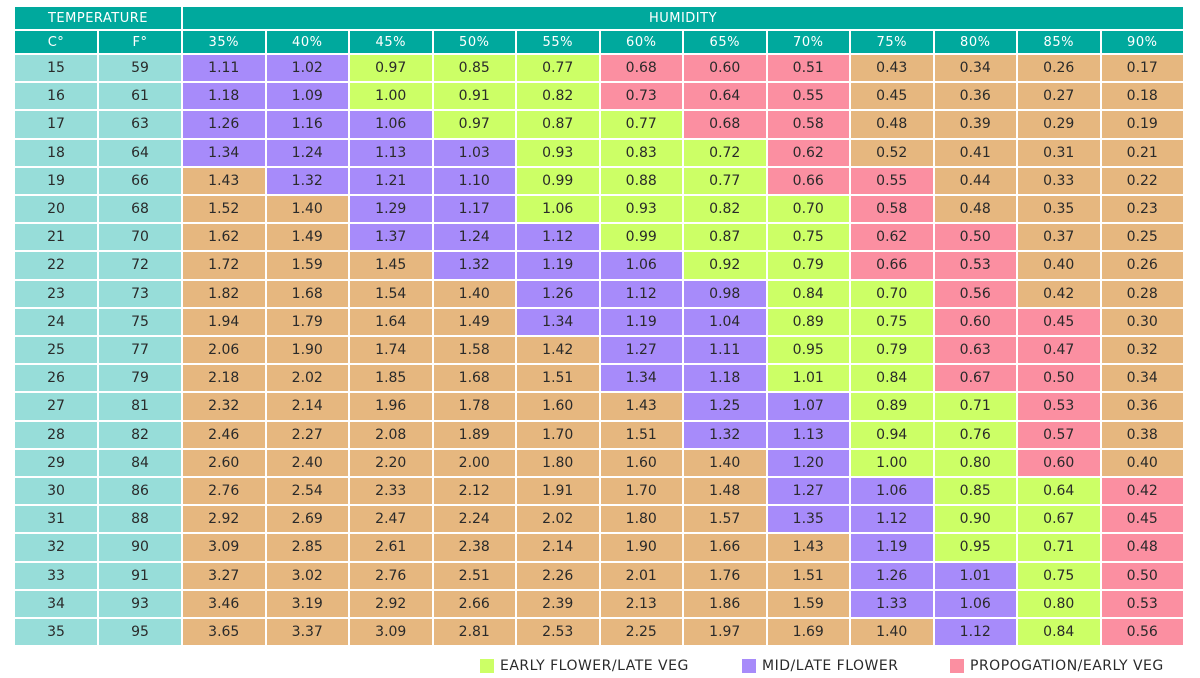  What do you see at coordinates (307, 124) in the screenshot?
I see `vpd-cell: 1.16` at bounding box center [307, 124].